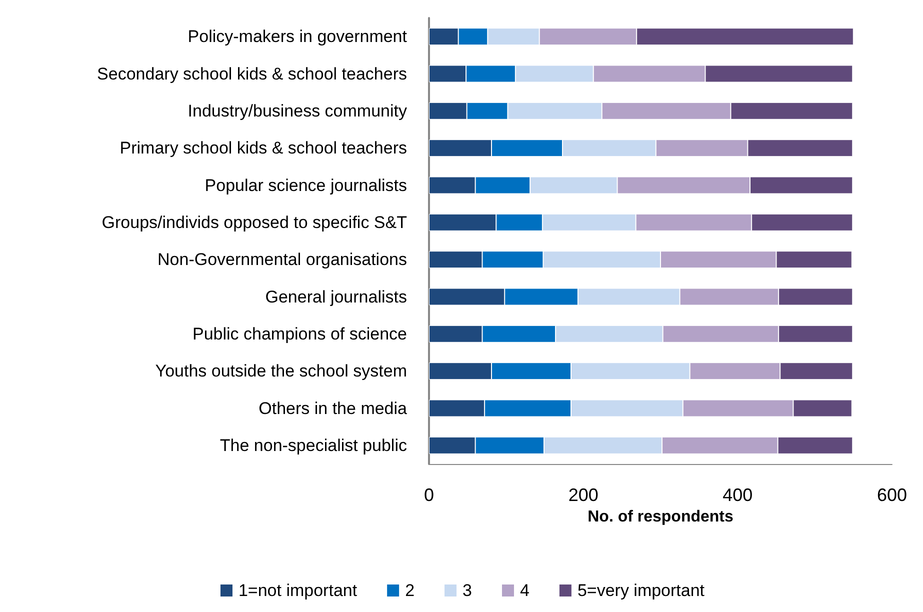  What do you see at coordinates (525, 590) in the screenshot?
I see `legend-label: 4` at bounding box center [525, 590].